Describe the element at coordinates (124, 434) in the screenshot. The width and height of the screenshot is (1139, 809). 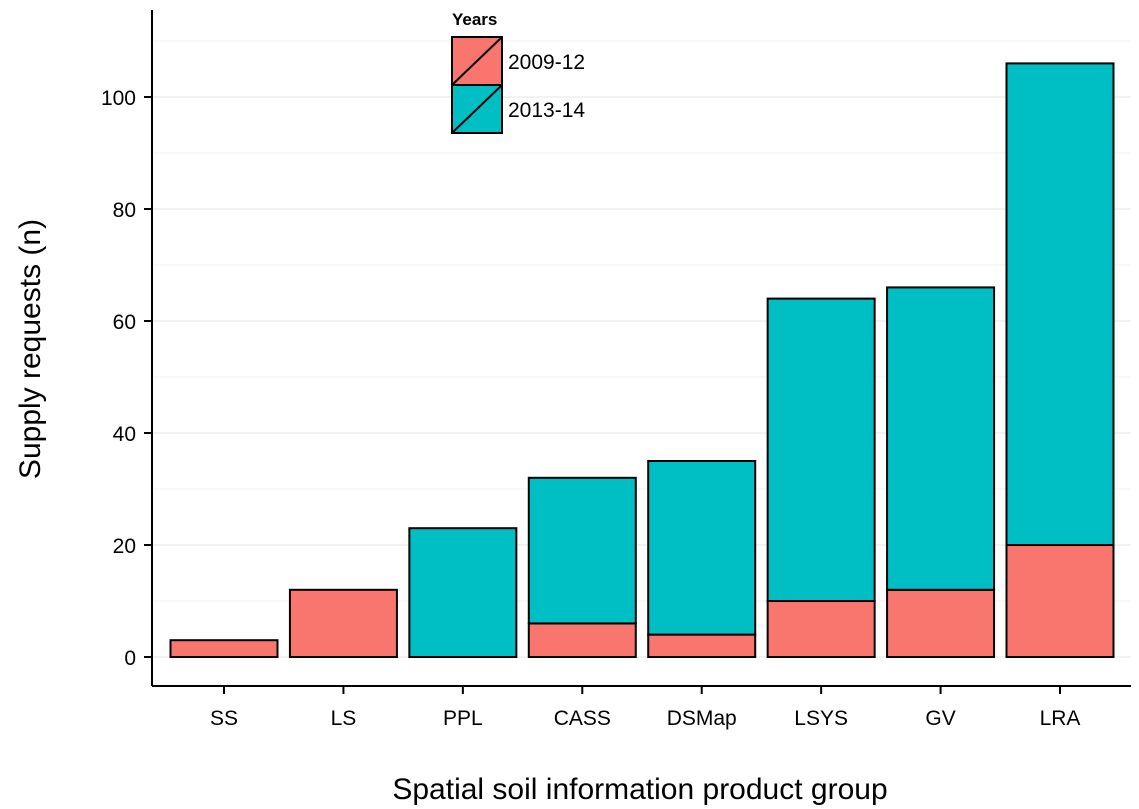
I see `y-tick-label: 40` at that location.